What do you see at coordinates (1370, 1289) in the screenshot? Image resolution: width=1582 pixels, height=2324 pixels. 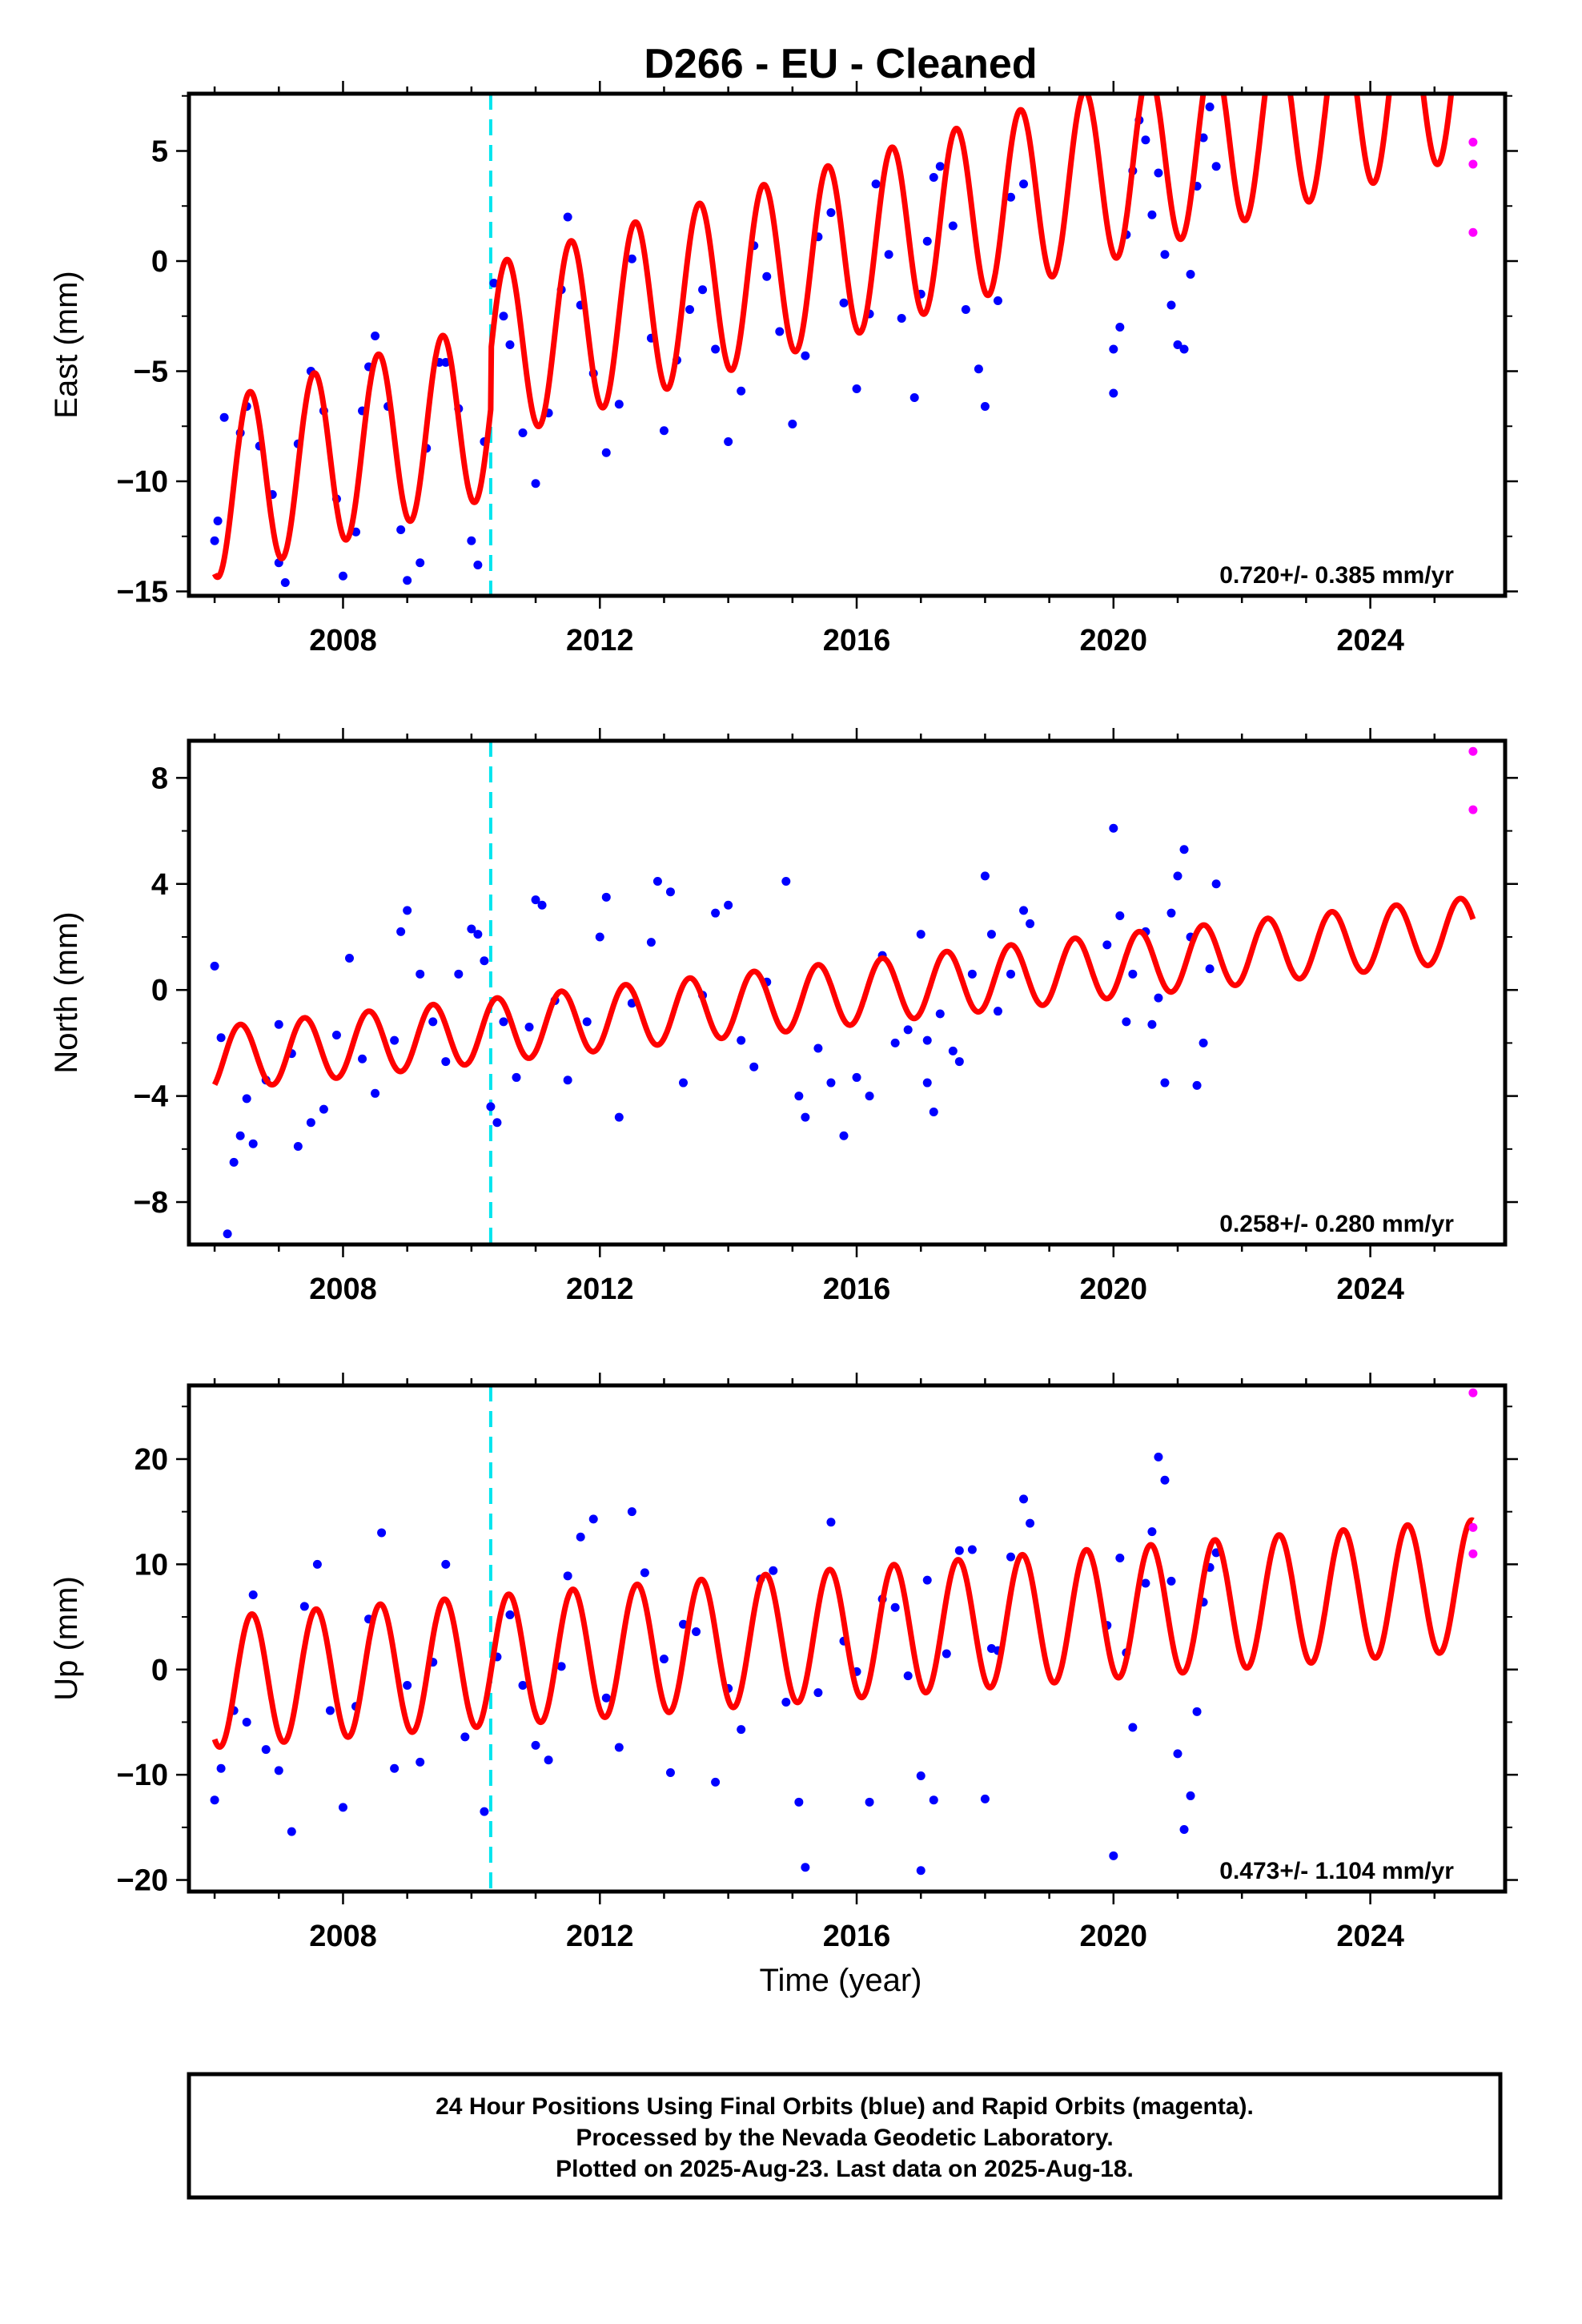 I see `x-tick-label: 2024` at bounding box center [1370, 1289].